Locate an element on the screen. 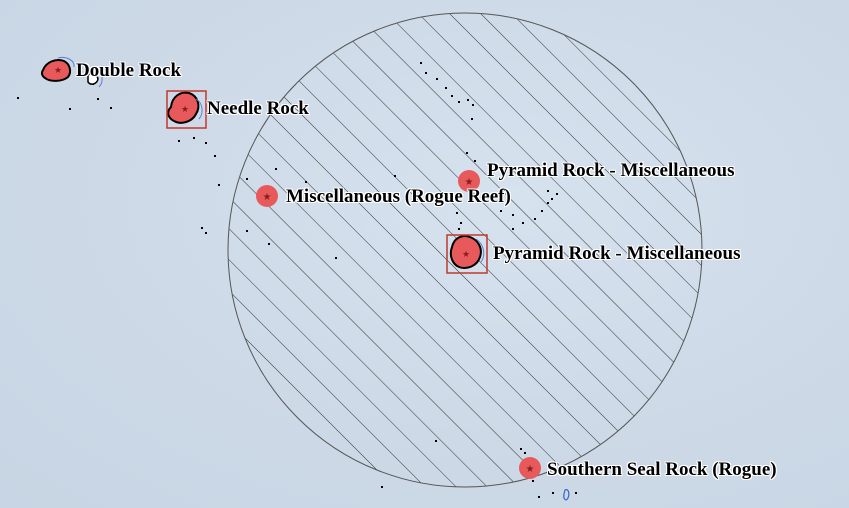 The width and height of the screenshot is (849, 508). marker-misc-rogue-reef: ★ is located at coordinates (267, 196).